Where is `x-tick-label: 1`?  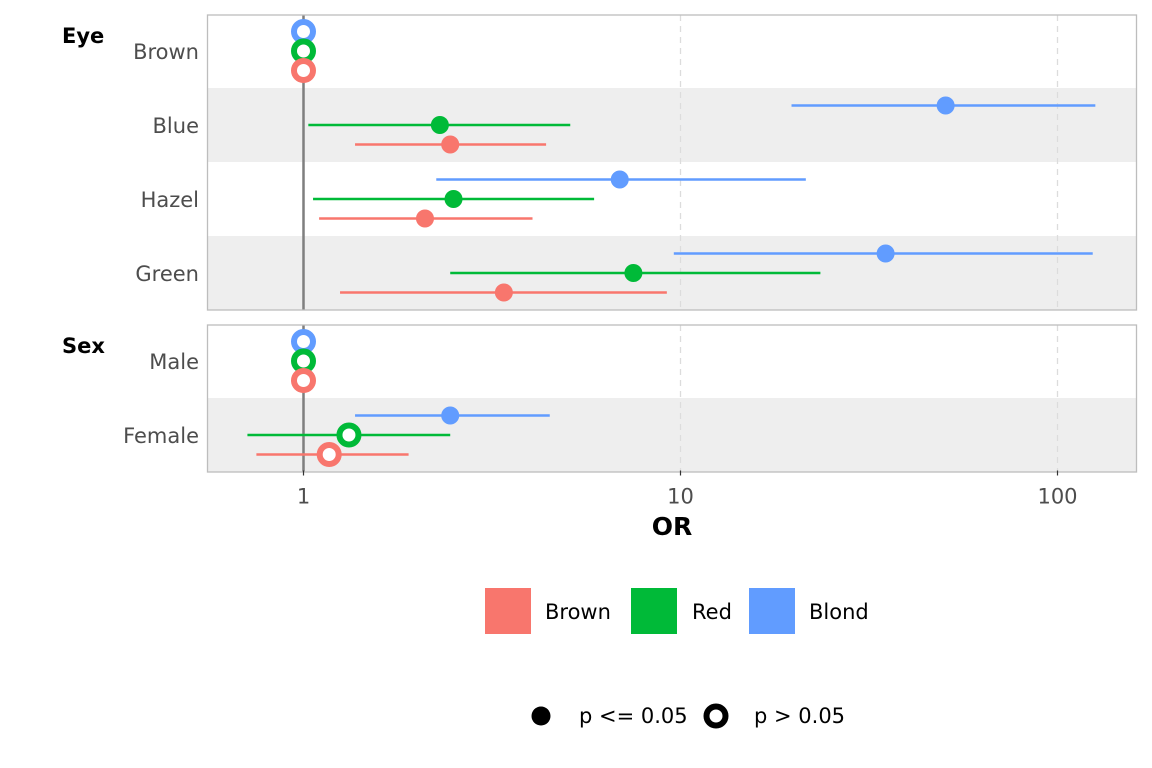
x-tick-label: 1 is located at coordinates (303, 497).